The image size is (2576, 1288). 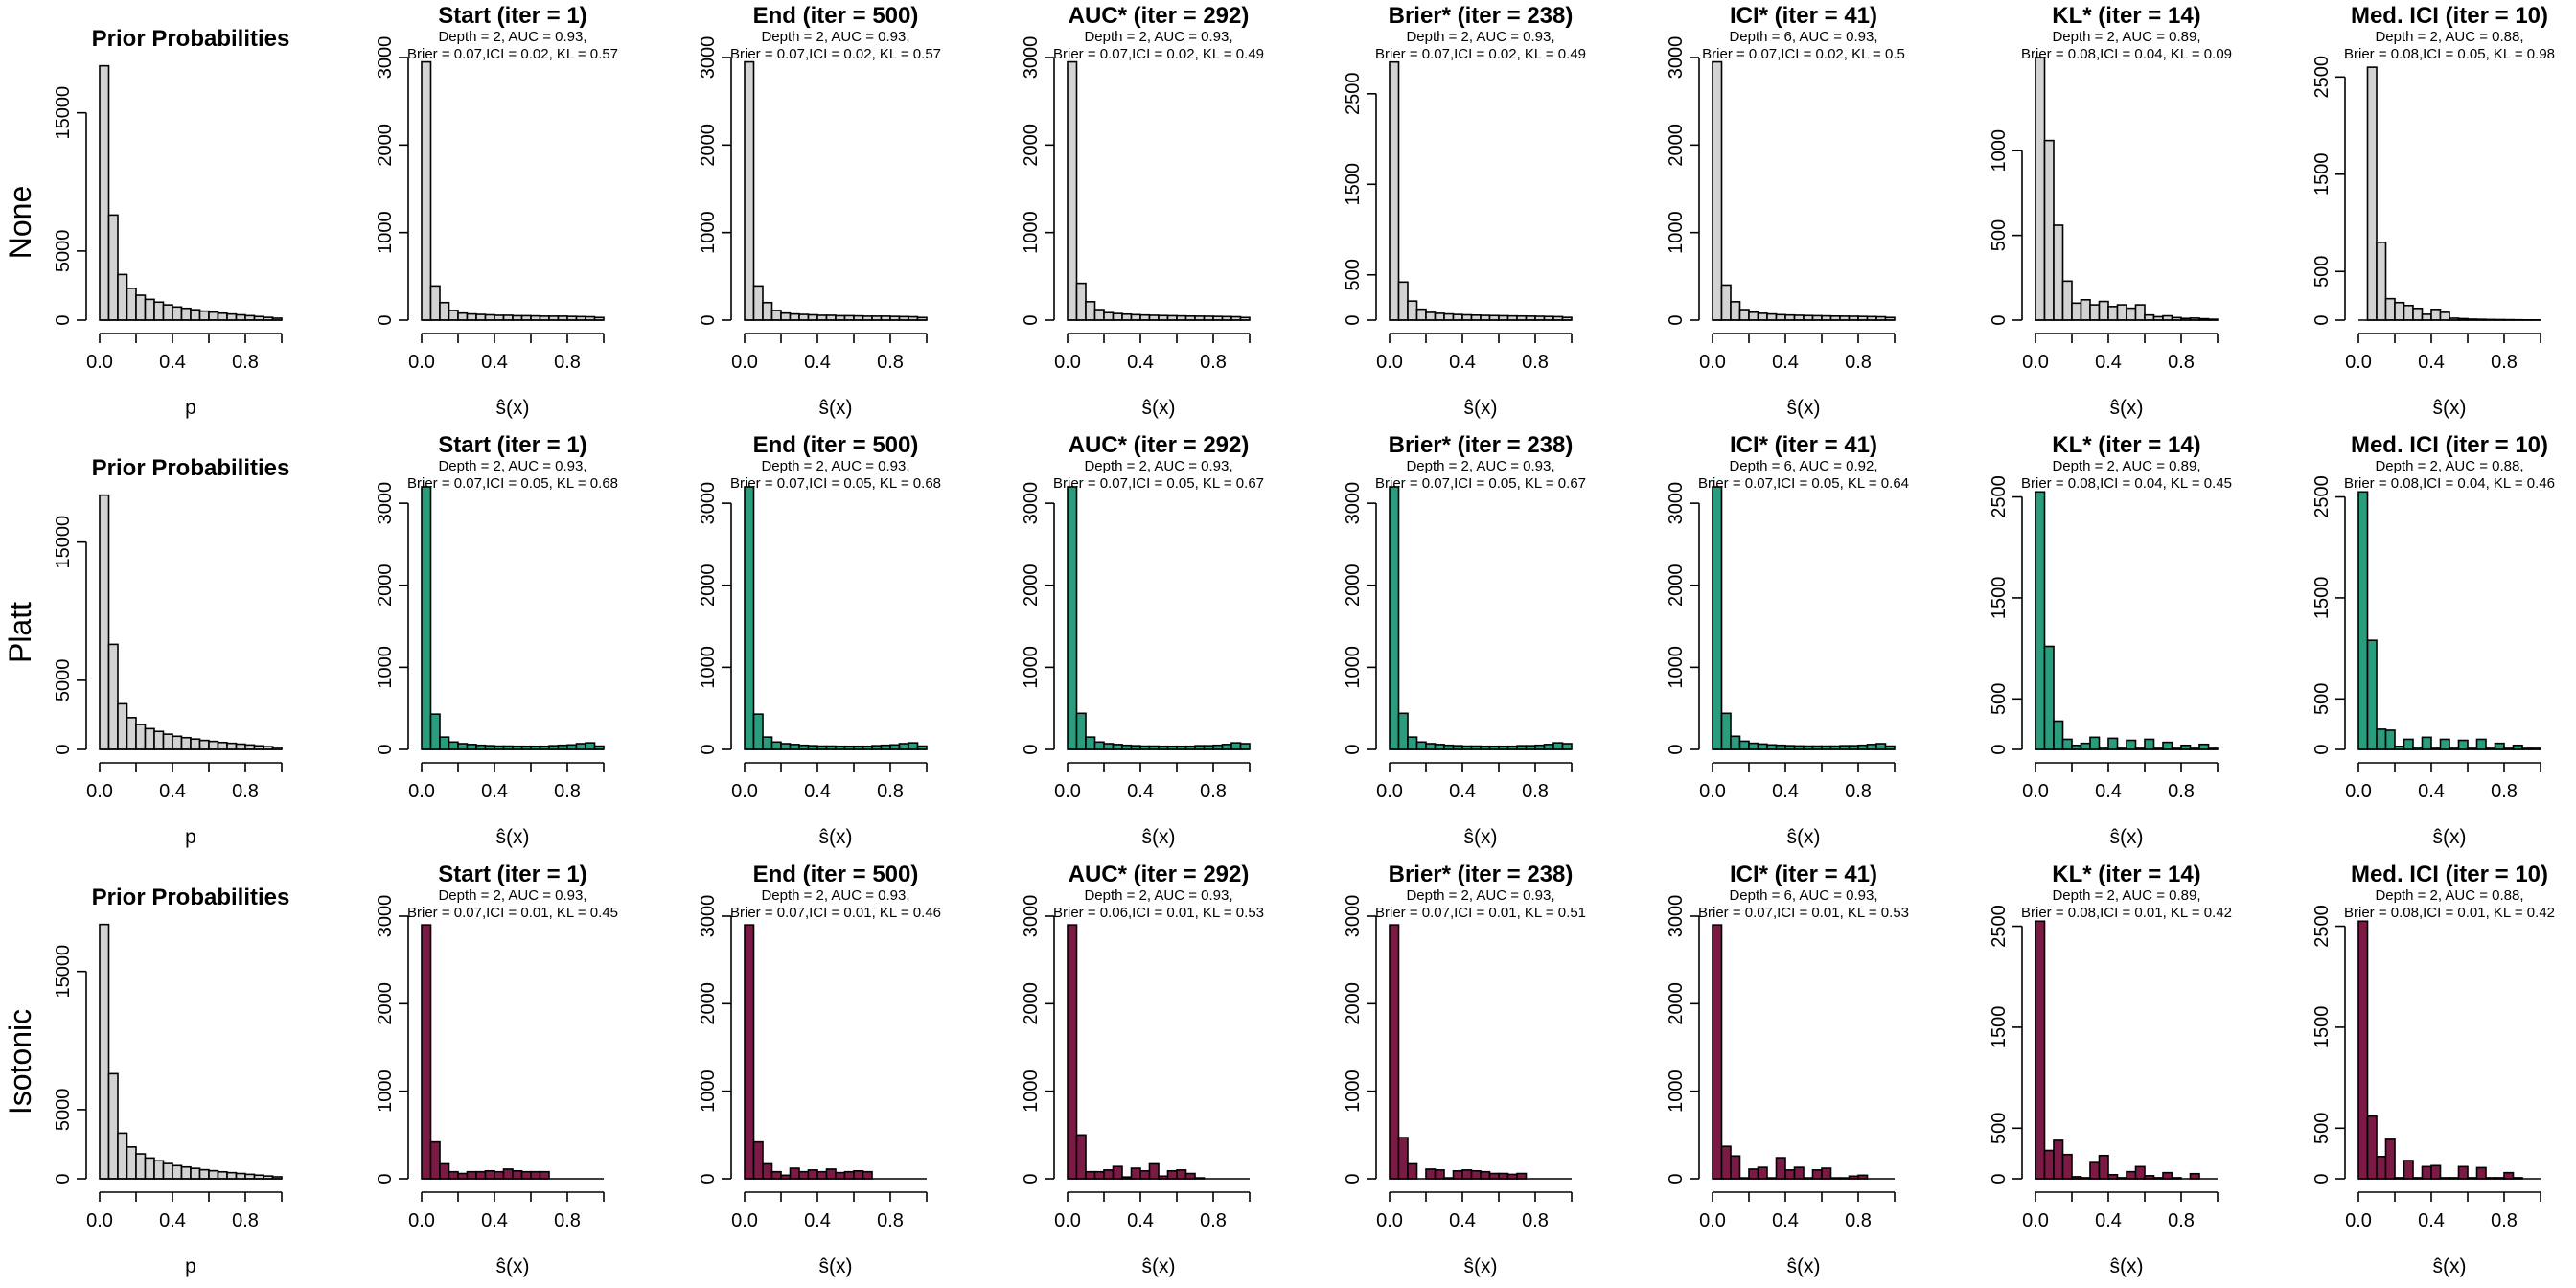 What do you see at coordinates (1803, 483) in the screenshot?
I see `panel-subtitle: Brier = 0.07,ICI = 0.05, KL = 0.64` at bounding box center [1803, 483].